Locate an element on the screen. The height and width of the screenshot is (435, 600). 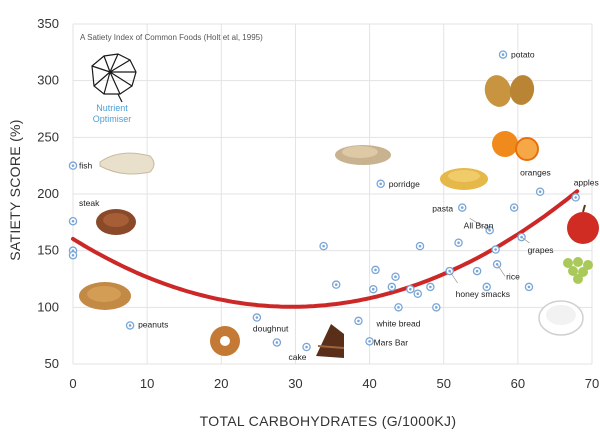
orange-illustration is located at coordinates (505, 144).